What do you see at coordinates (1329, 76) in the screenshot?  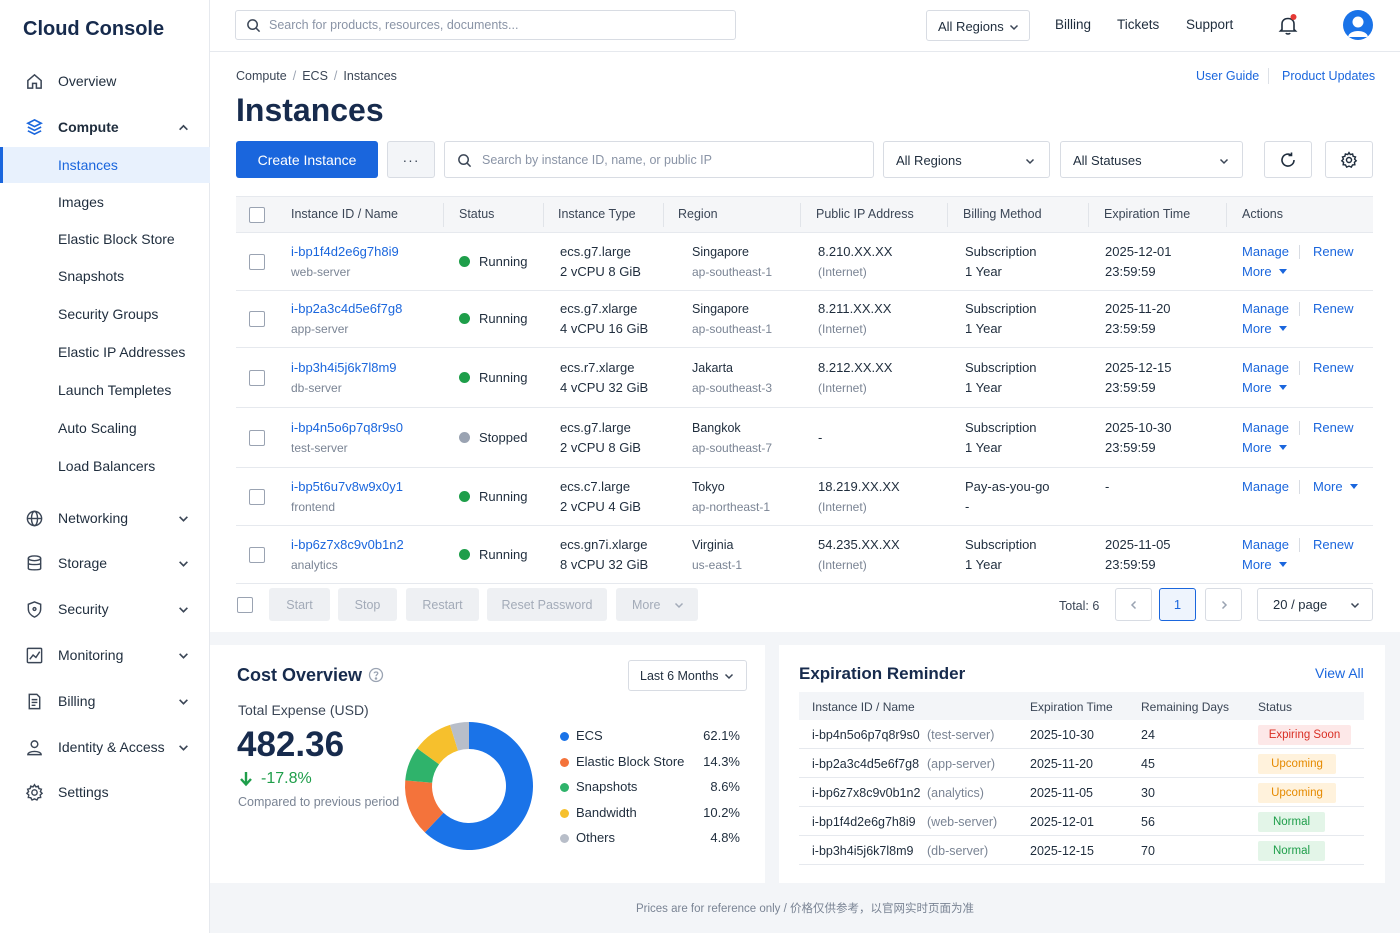 I see `product-updates-link: Product Updates` at bounding box center [1329, 76].